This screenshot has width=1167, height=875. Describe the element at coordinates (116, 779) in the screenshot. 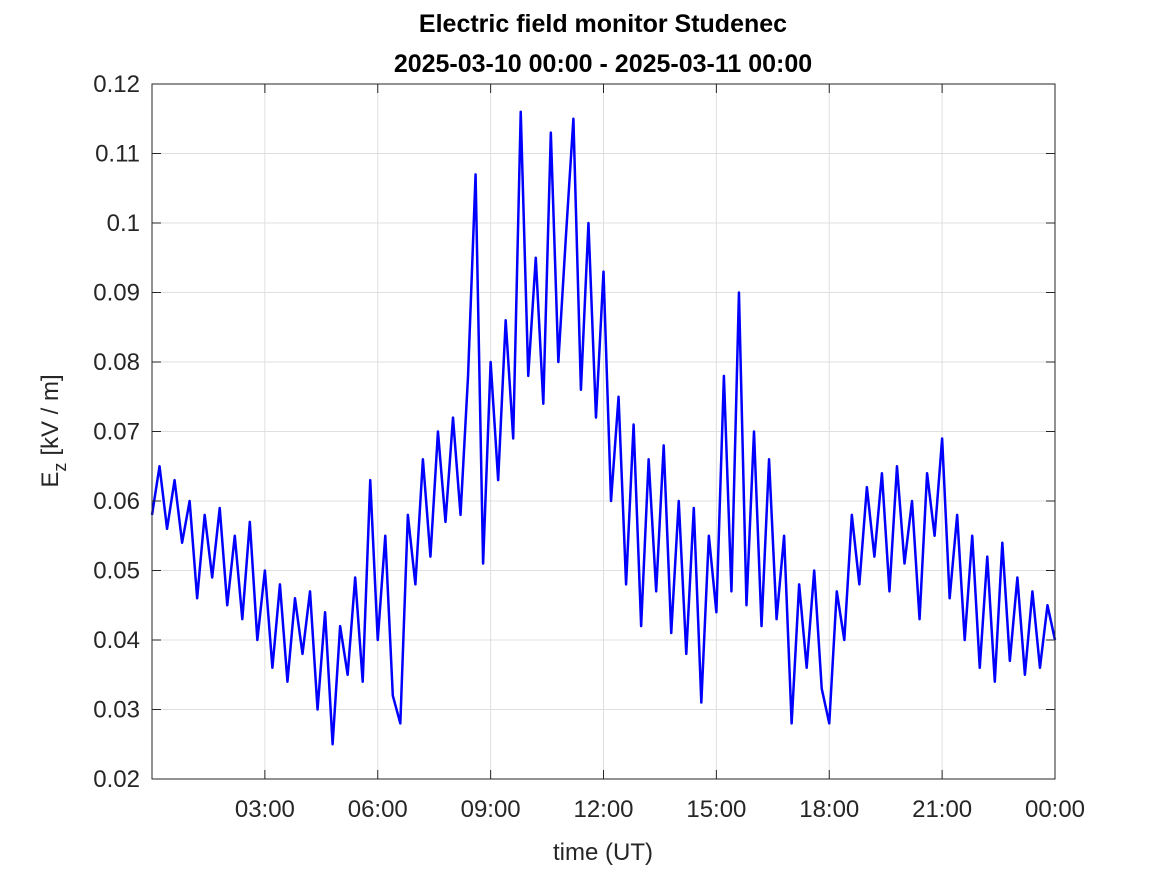

I see `y-tick-label: 0.02` at that location.